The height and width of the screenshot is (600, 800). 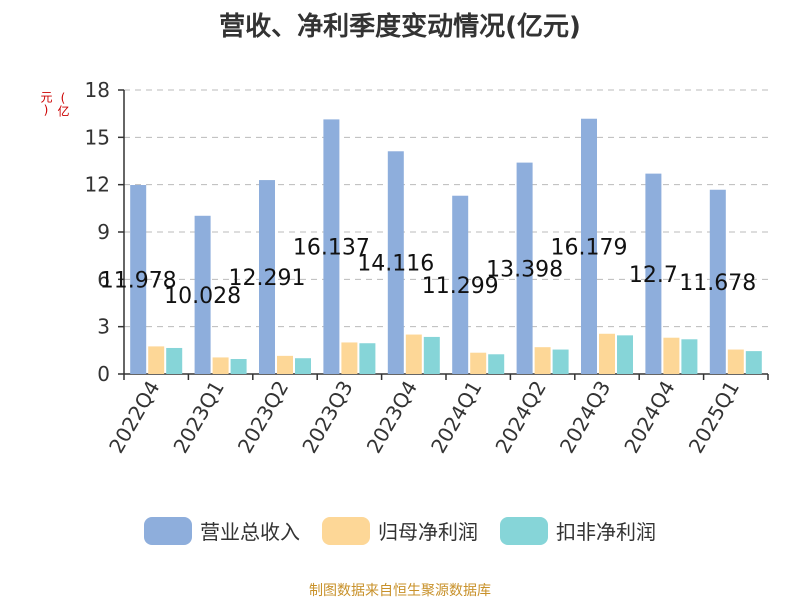 What do you see at coordinates (198, 417) in the screenshot?
I see `x-tick-label: 2023Q1` at bounding box center [198, 417].